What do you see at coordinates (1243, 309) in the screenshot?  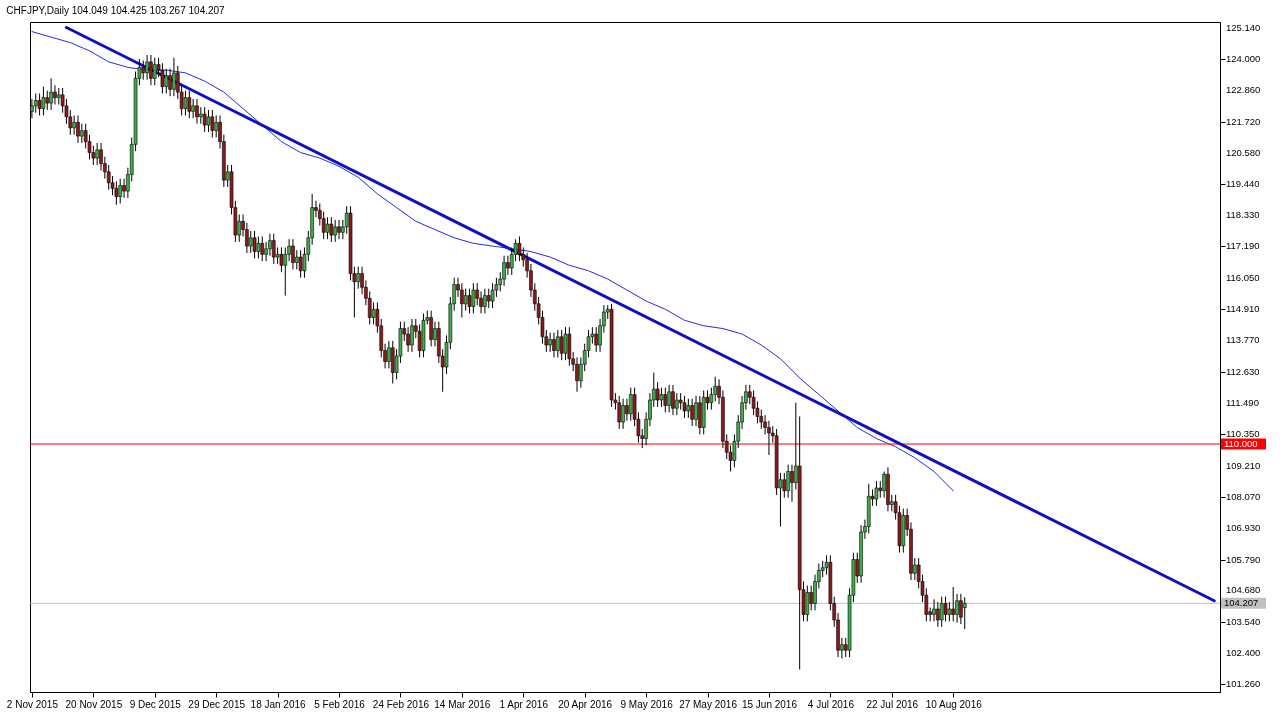 I see `y-tick-label: 114.910` at bounding box center [1243, 309].